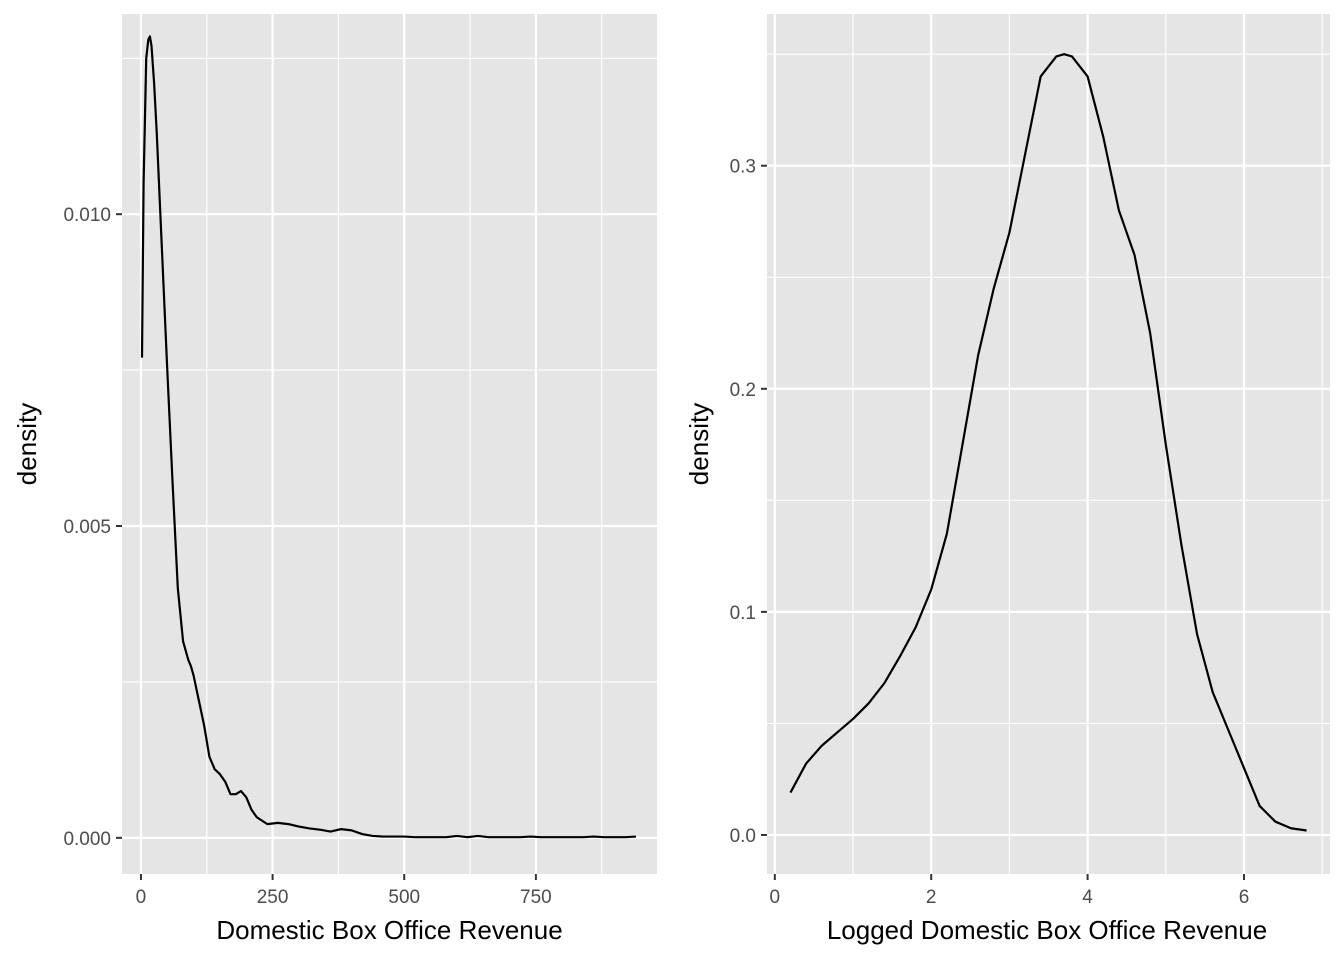 This screenshot has height=960, width=1344. What do you see at coordinates (743, 613) in the screenshot?
I see `right-y-tick-label: 0.1` at bounding box center [743, 613].